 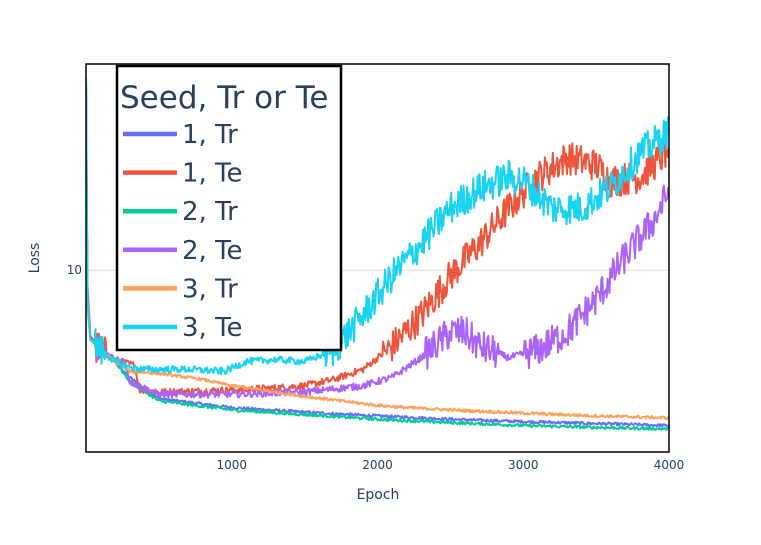 What do you see at coordinates (231, 465) in the screenshot?
I see `x-tick-label: 1000` at bounding box center [231, 465].